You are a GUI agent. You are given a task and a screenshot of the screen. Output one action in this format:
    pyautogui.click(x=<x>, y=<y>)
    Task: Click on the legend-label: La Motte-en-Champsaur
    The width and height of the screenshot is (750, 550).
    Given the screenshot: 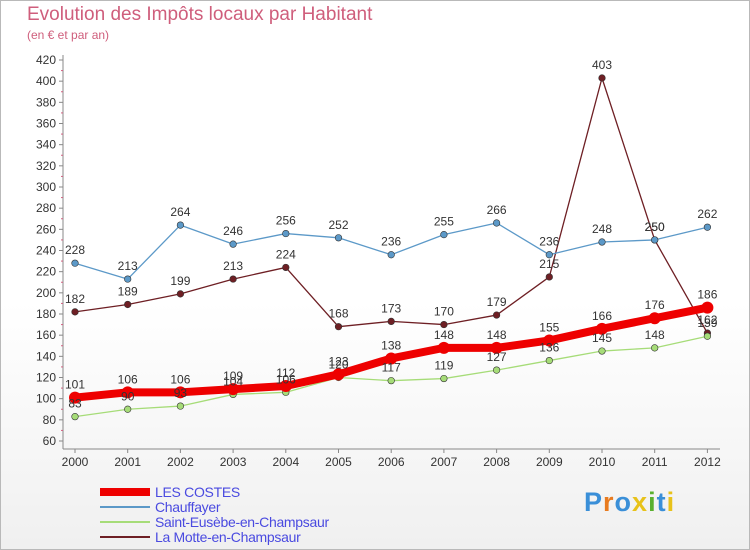 What is the action you would take?
    pyautogui.click(x=228, y=537)
    